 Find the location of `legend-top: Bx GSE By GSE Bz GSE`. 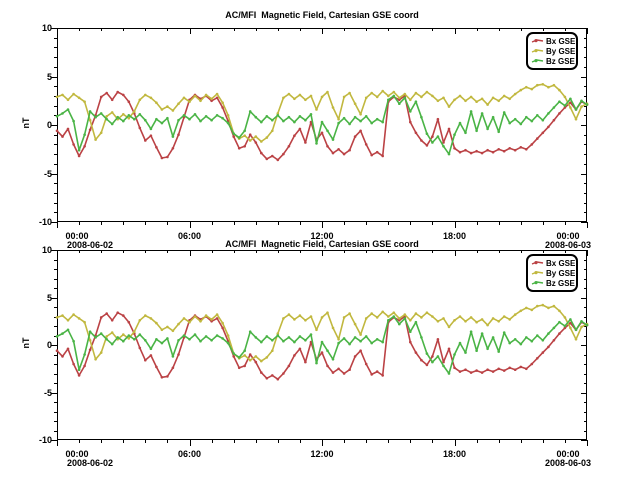

legend-top: Bx GSE By GSE Bz GSE is located at coordinates (552, 51).